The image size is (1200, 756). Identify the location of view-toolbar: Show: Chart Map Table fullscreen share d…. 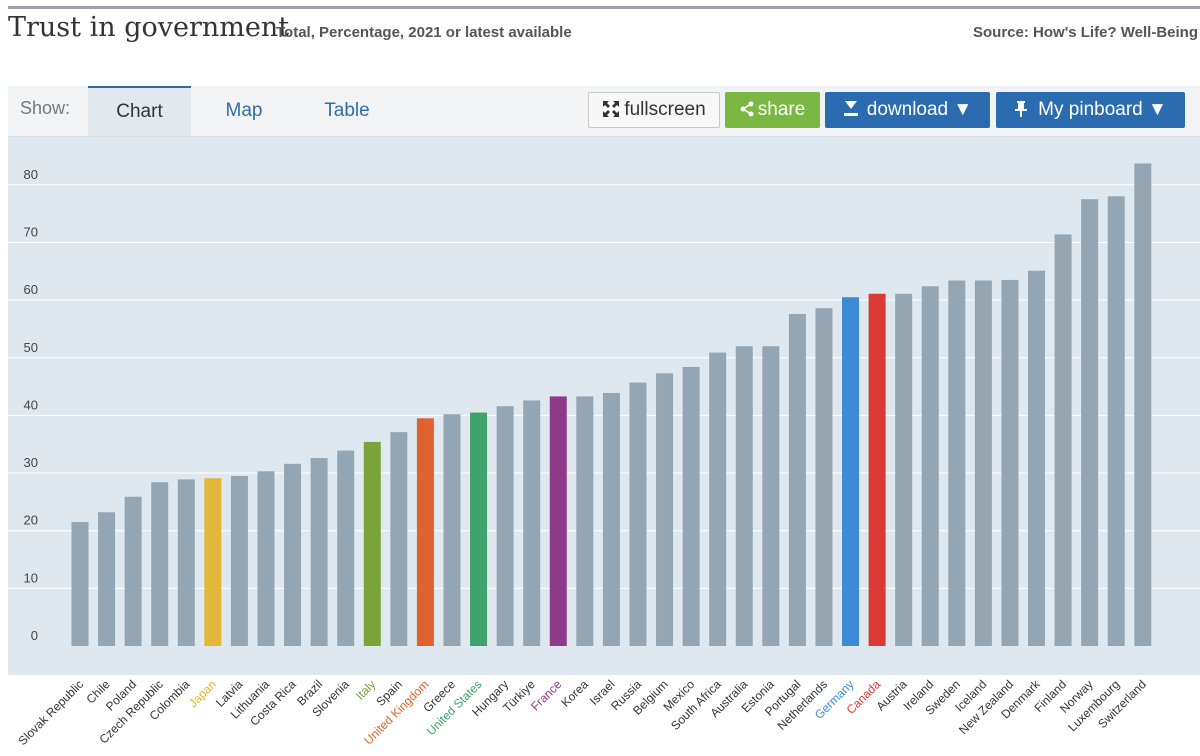
(604, 111).